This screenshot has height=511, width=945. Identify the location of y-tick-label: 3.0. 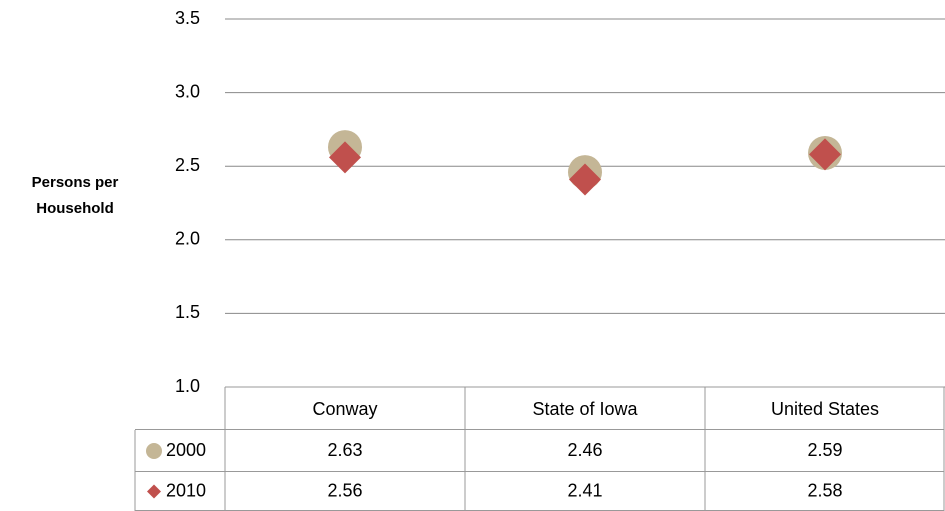
(187, 91).